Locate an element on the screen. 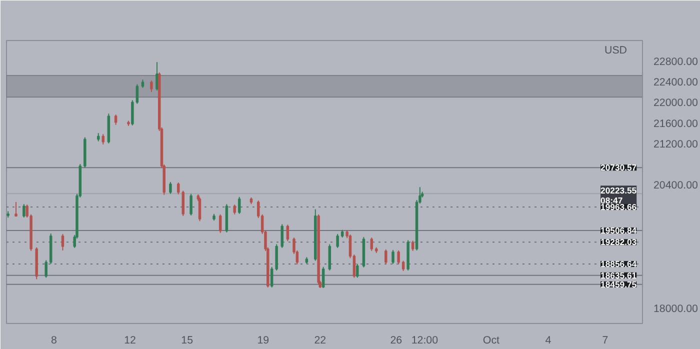 This screenshot has width=700, height=349. x-tick-label: 22 is located at coordinates (320, 340).